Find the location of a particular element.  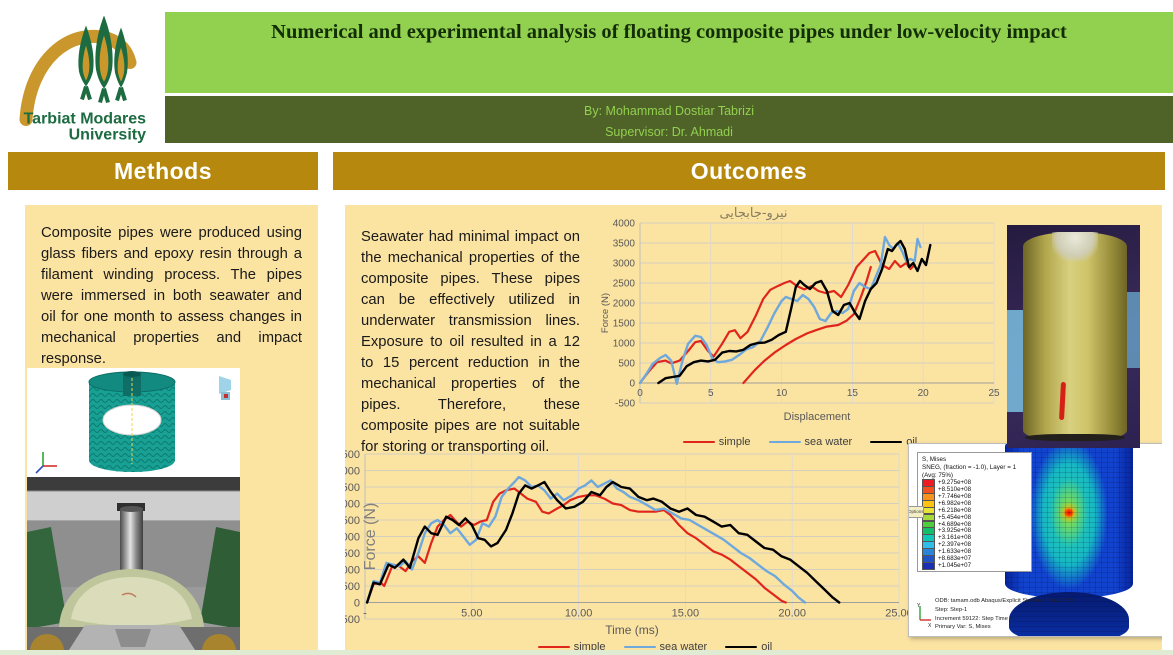

damage-zone is located at coordinates (1075, 246).